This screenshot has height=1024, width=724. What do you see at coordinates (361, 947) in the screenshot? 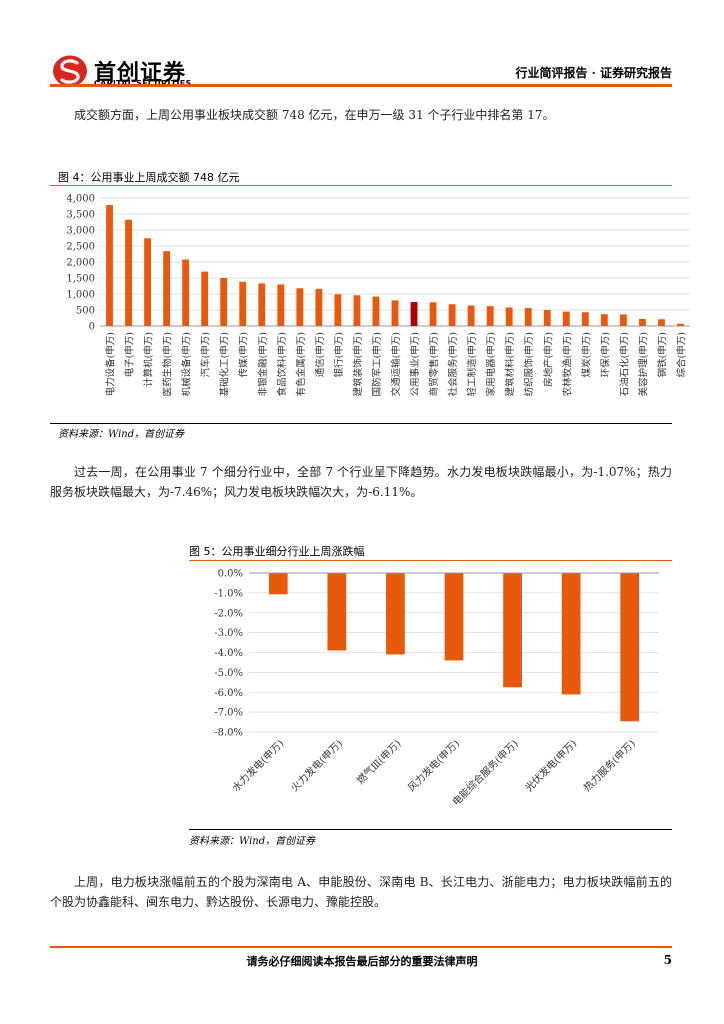
I see `footer-divider` at bounding box center [361, 947].